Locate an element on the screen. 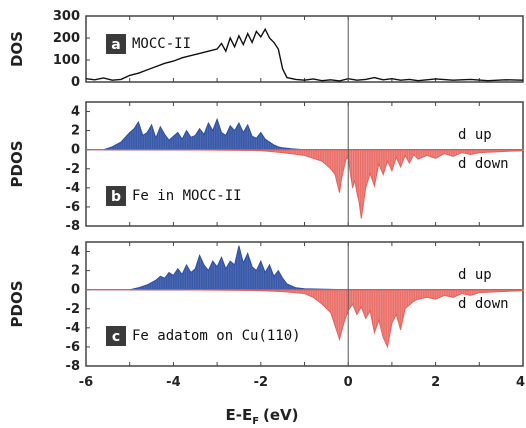 This screenshot has height=428, width=526. spin-down-area is located at coordinates (305, 319).